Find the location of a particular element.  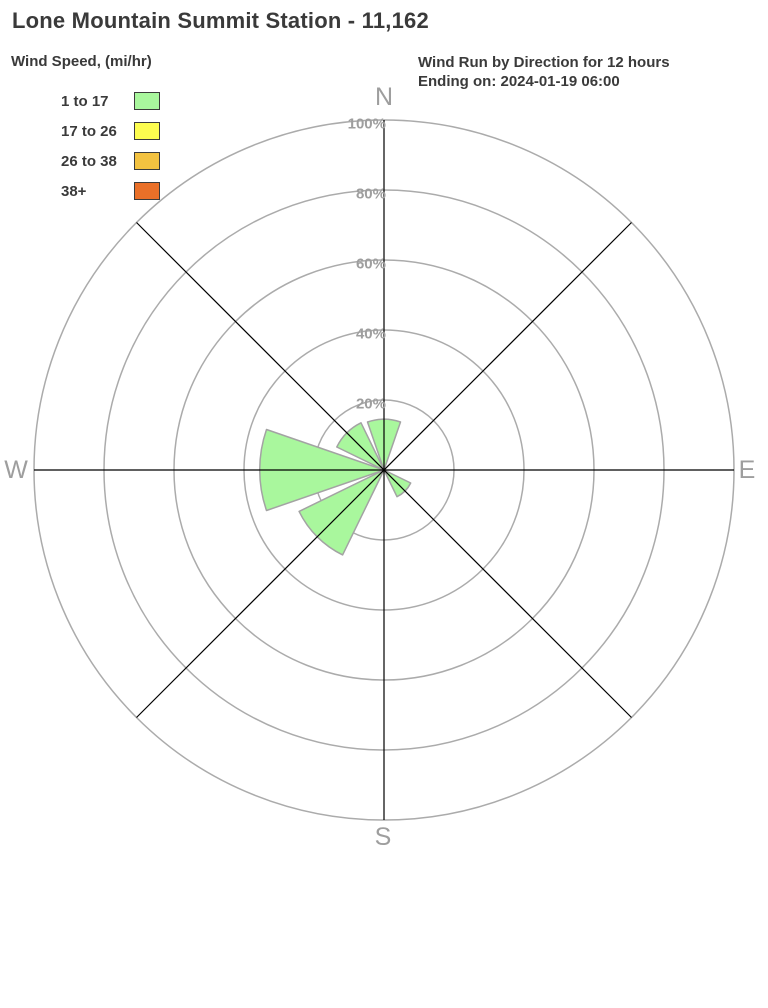

legend-item-label: 26 to 38 is located at coordinates (89, 161).